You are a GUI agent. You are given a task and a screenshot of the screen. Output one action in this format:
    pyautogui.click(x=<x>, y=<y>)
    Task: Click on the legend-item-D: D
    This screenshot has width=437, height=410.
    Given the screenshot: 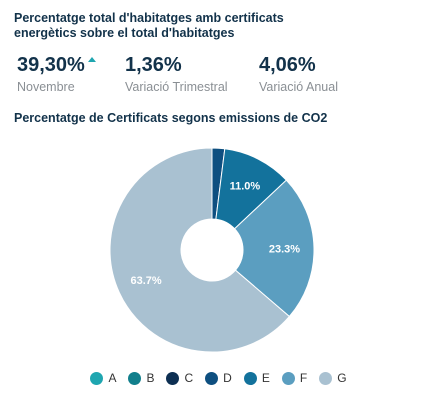 What is the action you would take?
    pyautogui.click(x=218, y=378)
    